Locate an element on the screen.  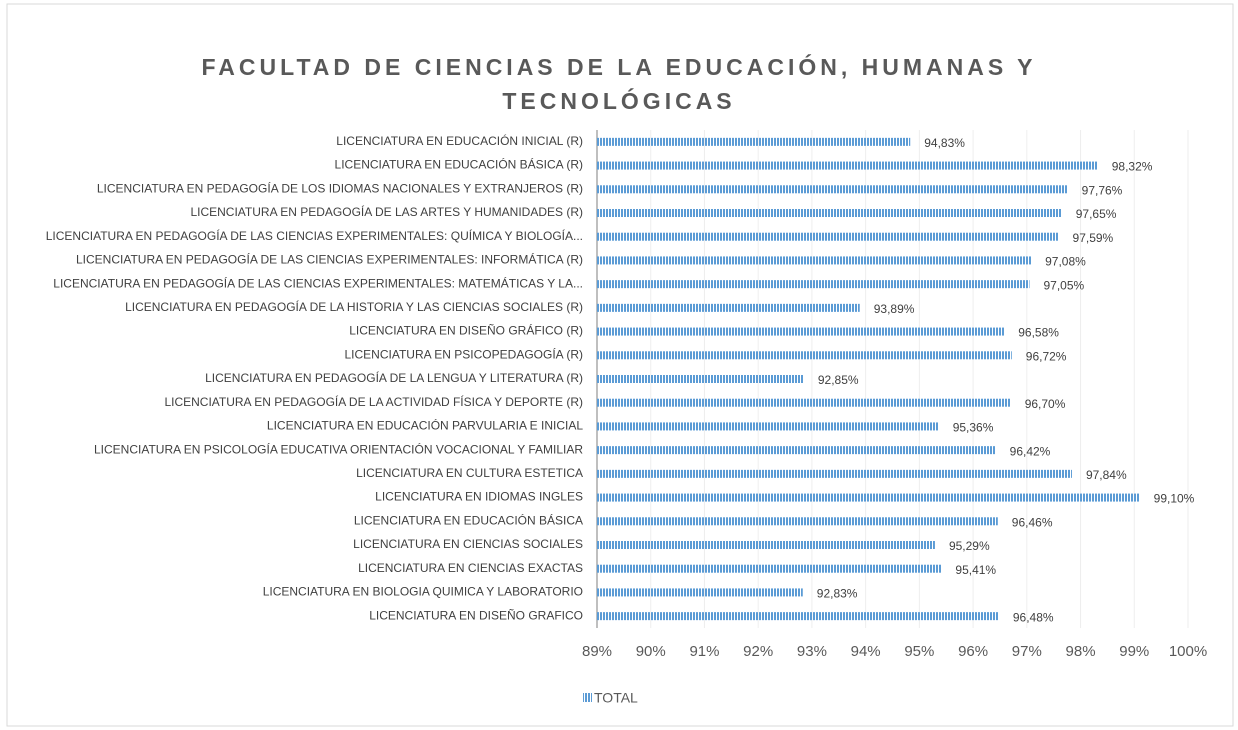
x-tick-label: 91% is located at coordinates (704, 651).